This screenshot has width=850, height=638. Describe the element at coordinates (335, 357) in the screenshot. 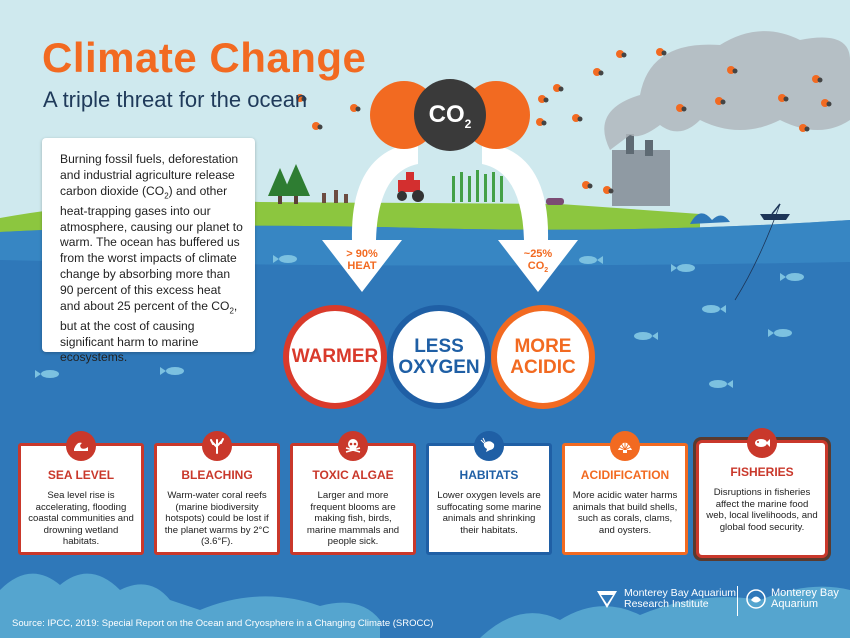

I see `threat-warmer: WARMER` at that location.